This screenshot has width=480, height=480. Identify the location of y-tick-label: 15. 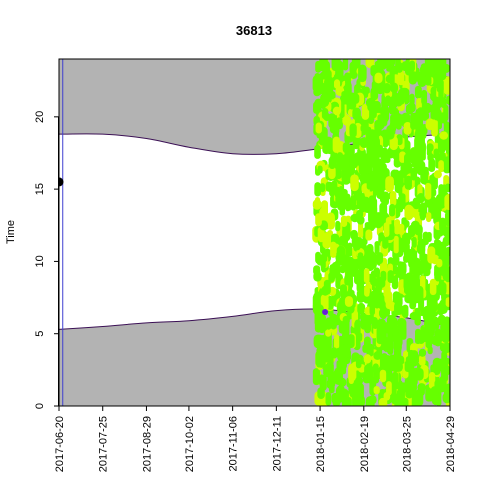
(40, 189).